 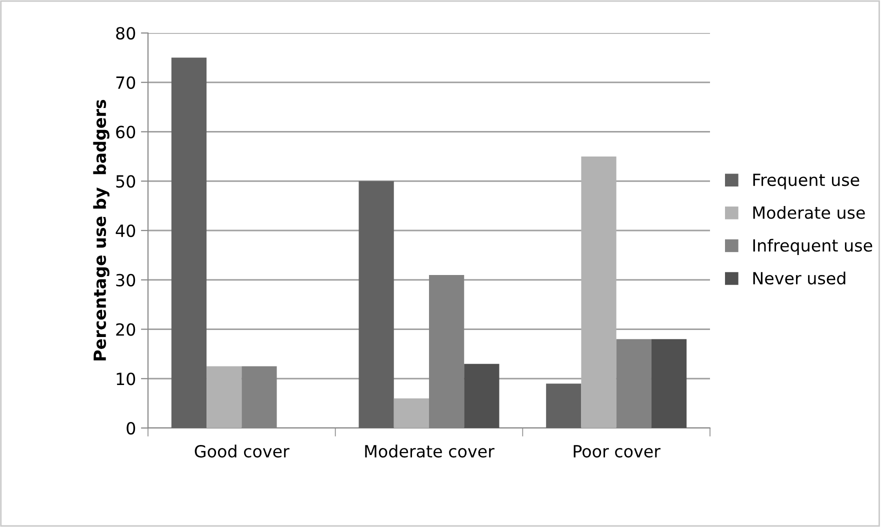 I want to click on x-tick-label: Poor cover, so click(x=617, y=451).